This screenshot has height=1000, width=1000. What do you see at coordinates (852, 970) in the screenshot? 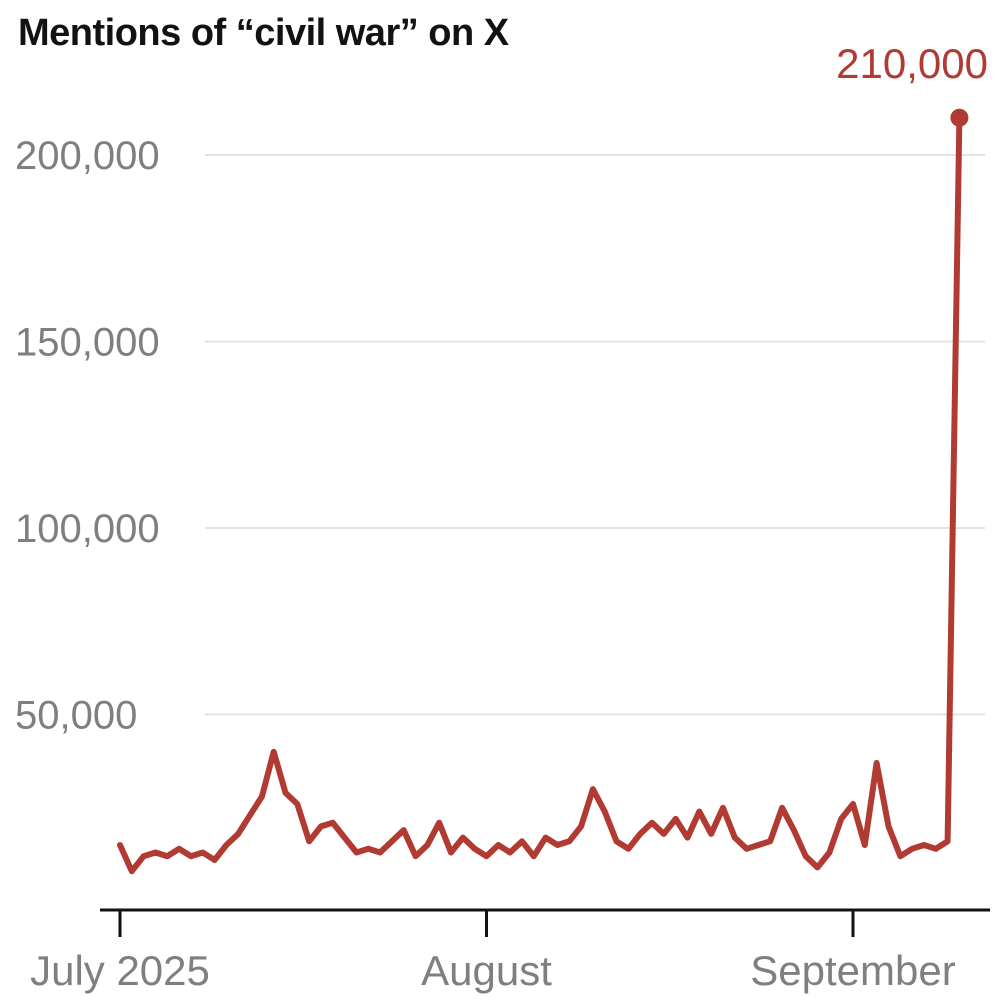
I see `x-axis-label: September` at bounding box center [852, 970].